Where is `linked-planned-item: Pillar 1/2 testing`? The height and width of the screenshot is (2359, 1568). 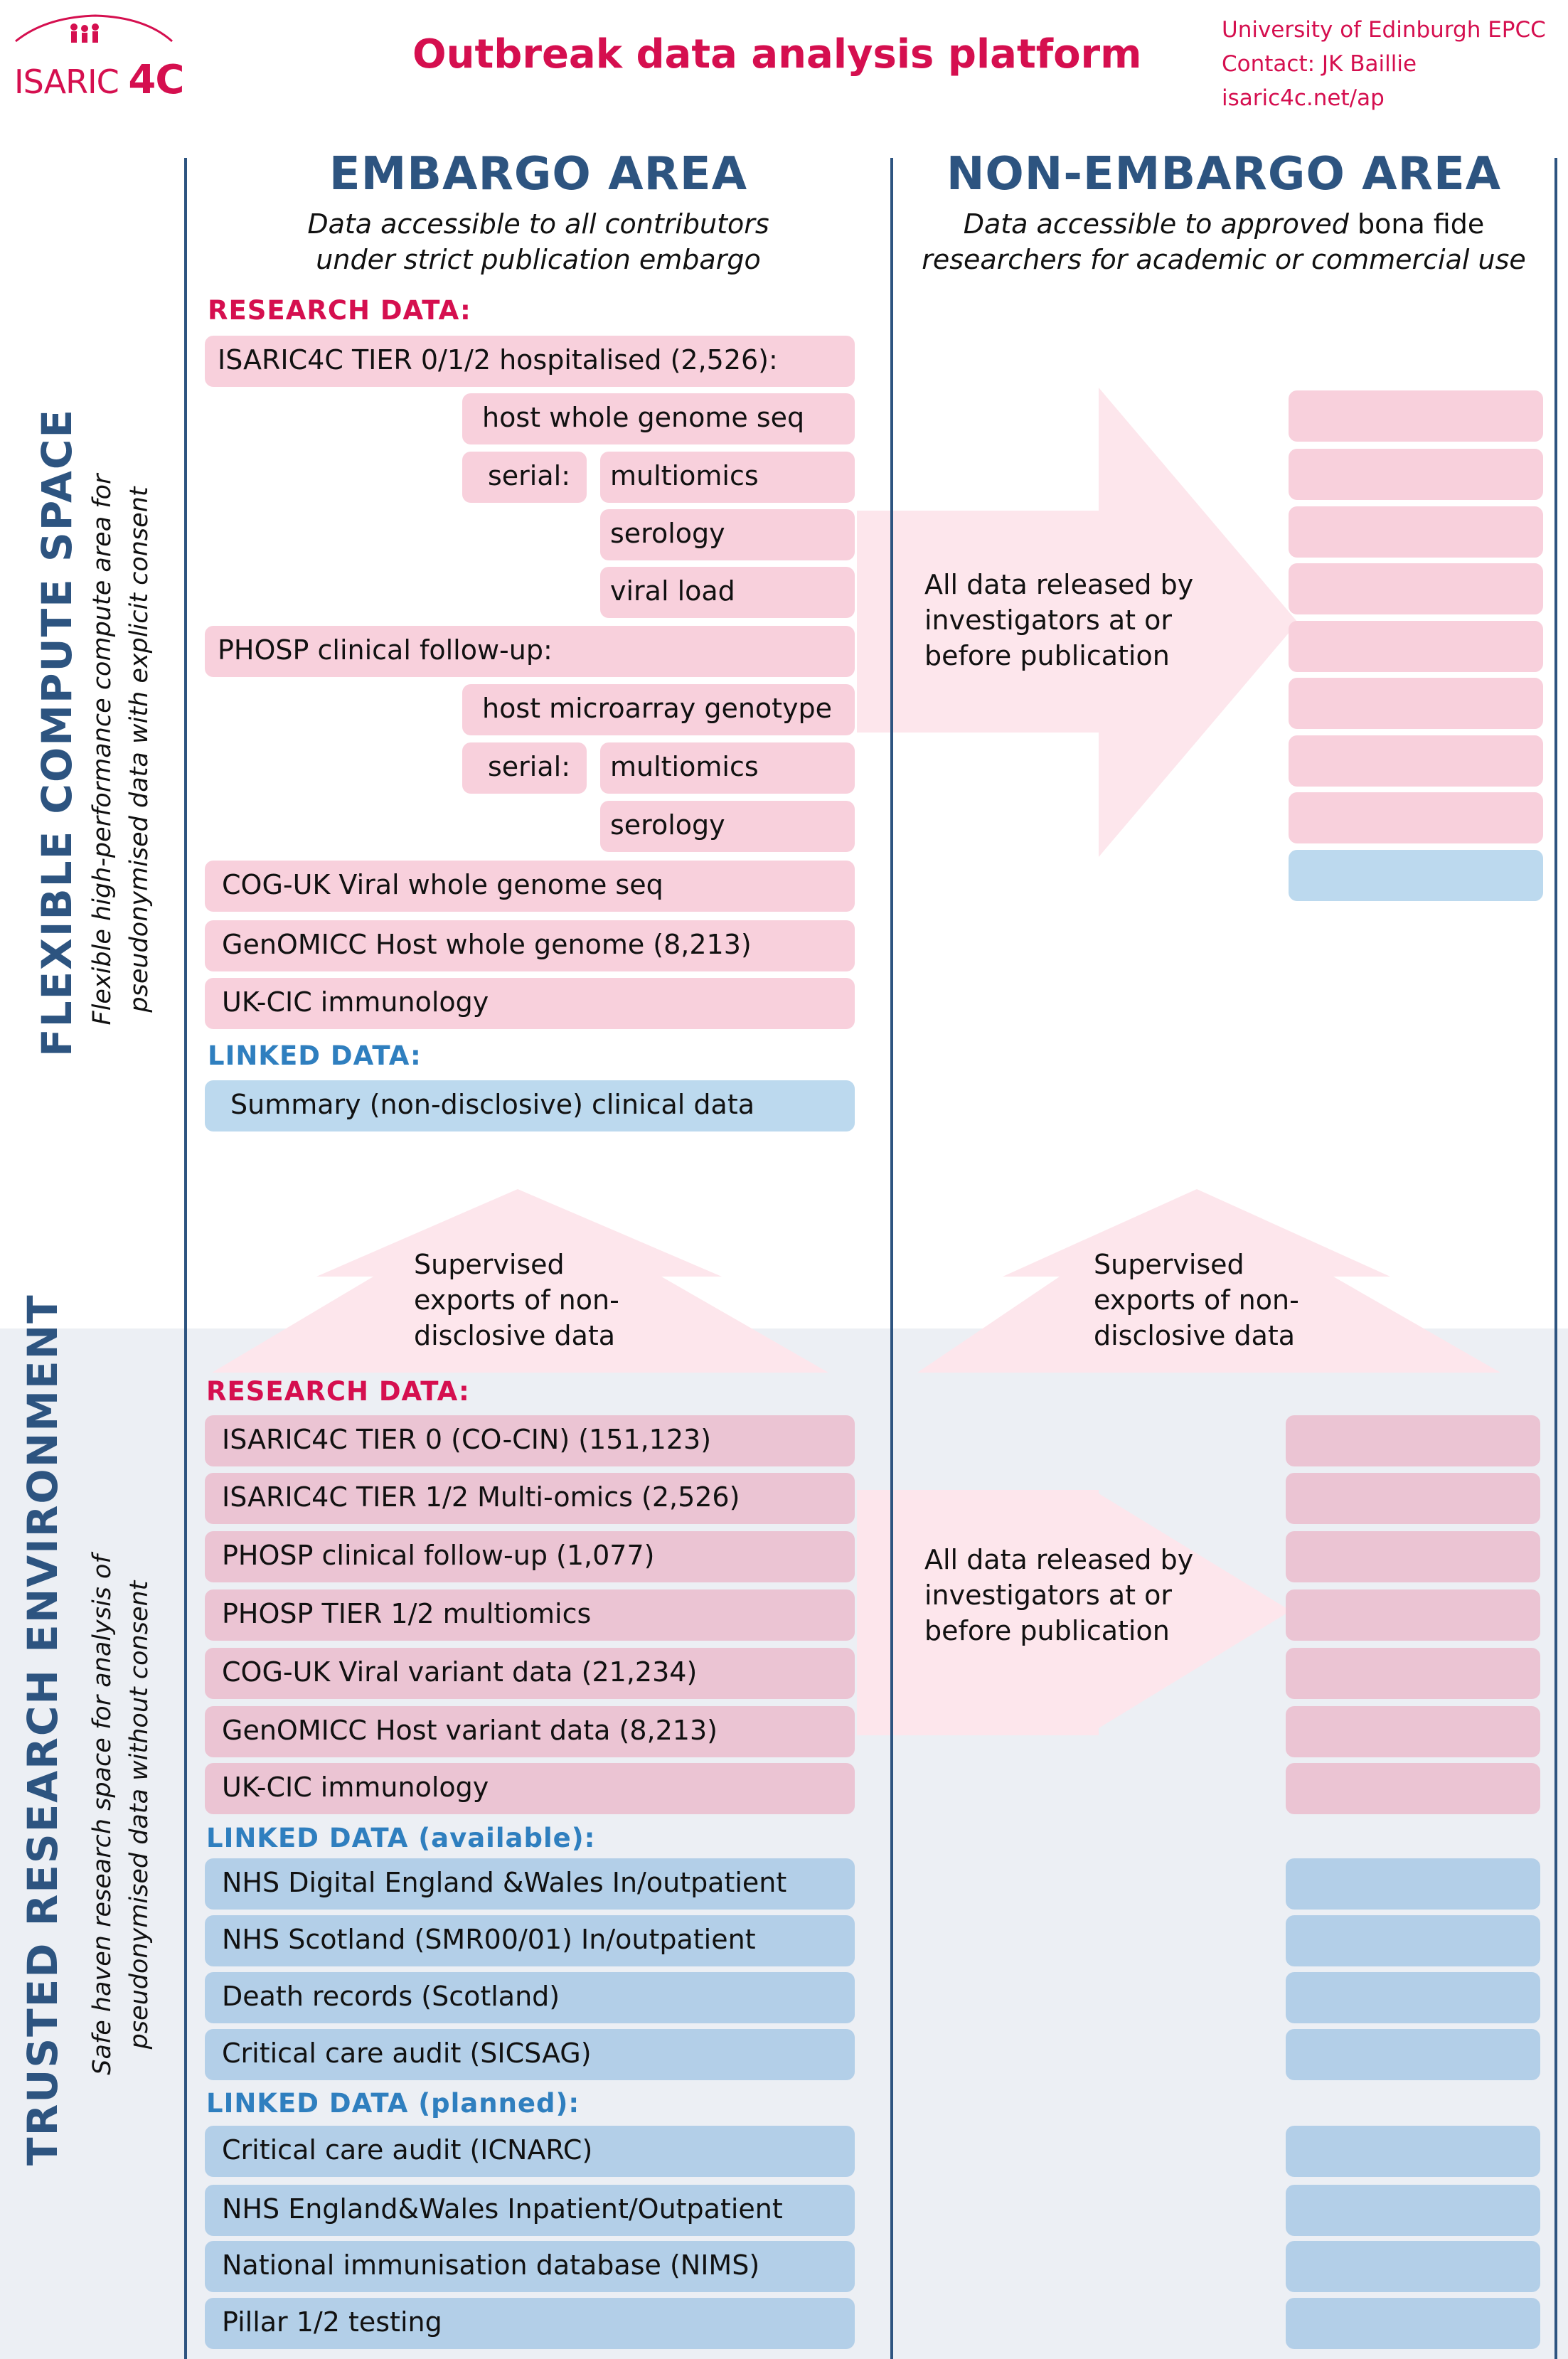
linked-planned-item: Pillar 1/2 testing is located at coordinates (530, 2323).